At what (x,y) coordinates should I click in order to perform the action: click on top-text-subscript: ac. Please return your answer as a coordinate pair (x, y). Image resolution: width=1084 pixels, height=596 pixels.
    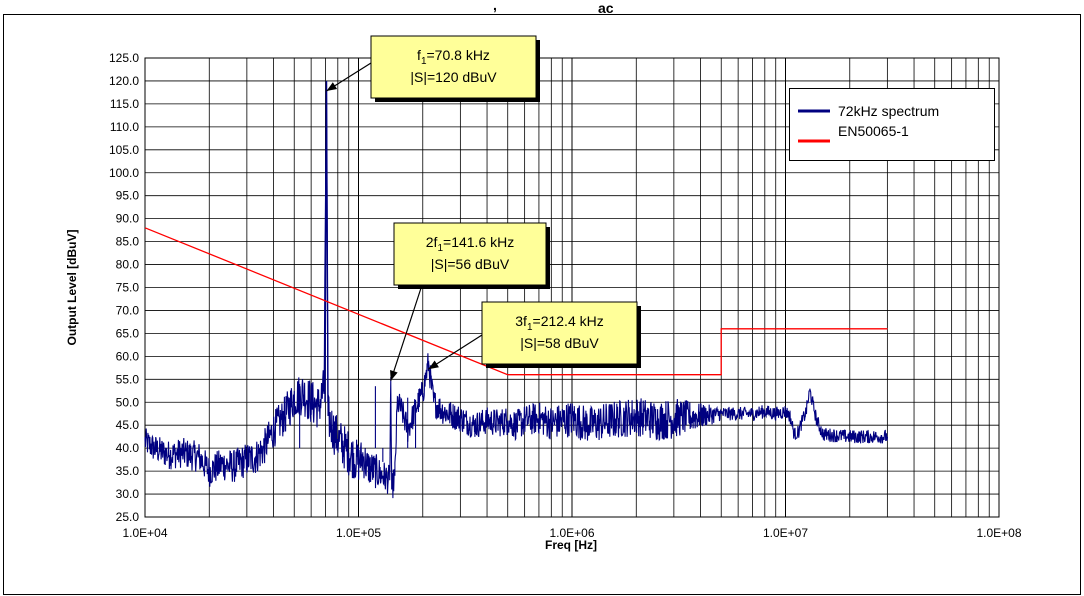
    Looking at the image, I should click on (606, 8).